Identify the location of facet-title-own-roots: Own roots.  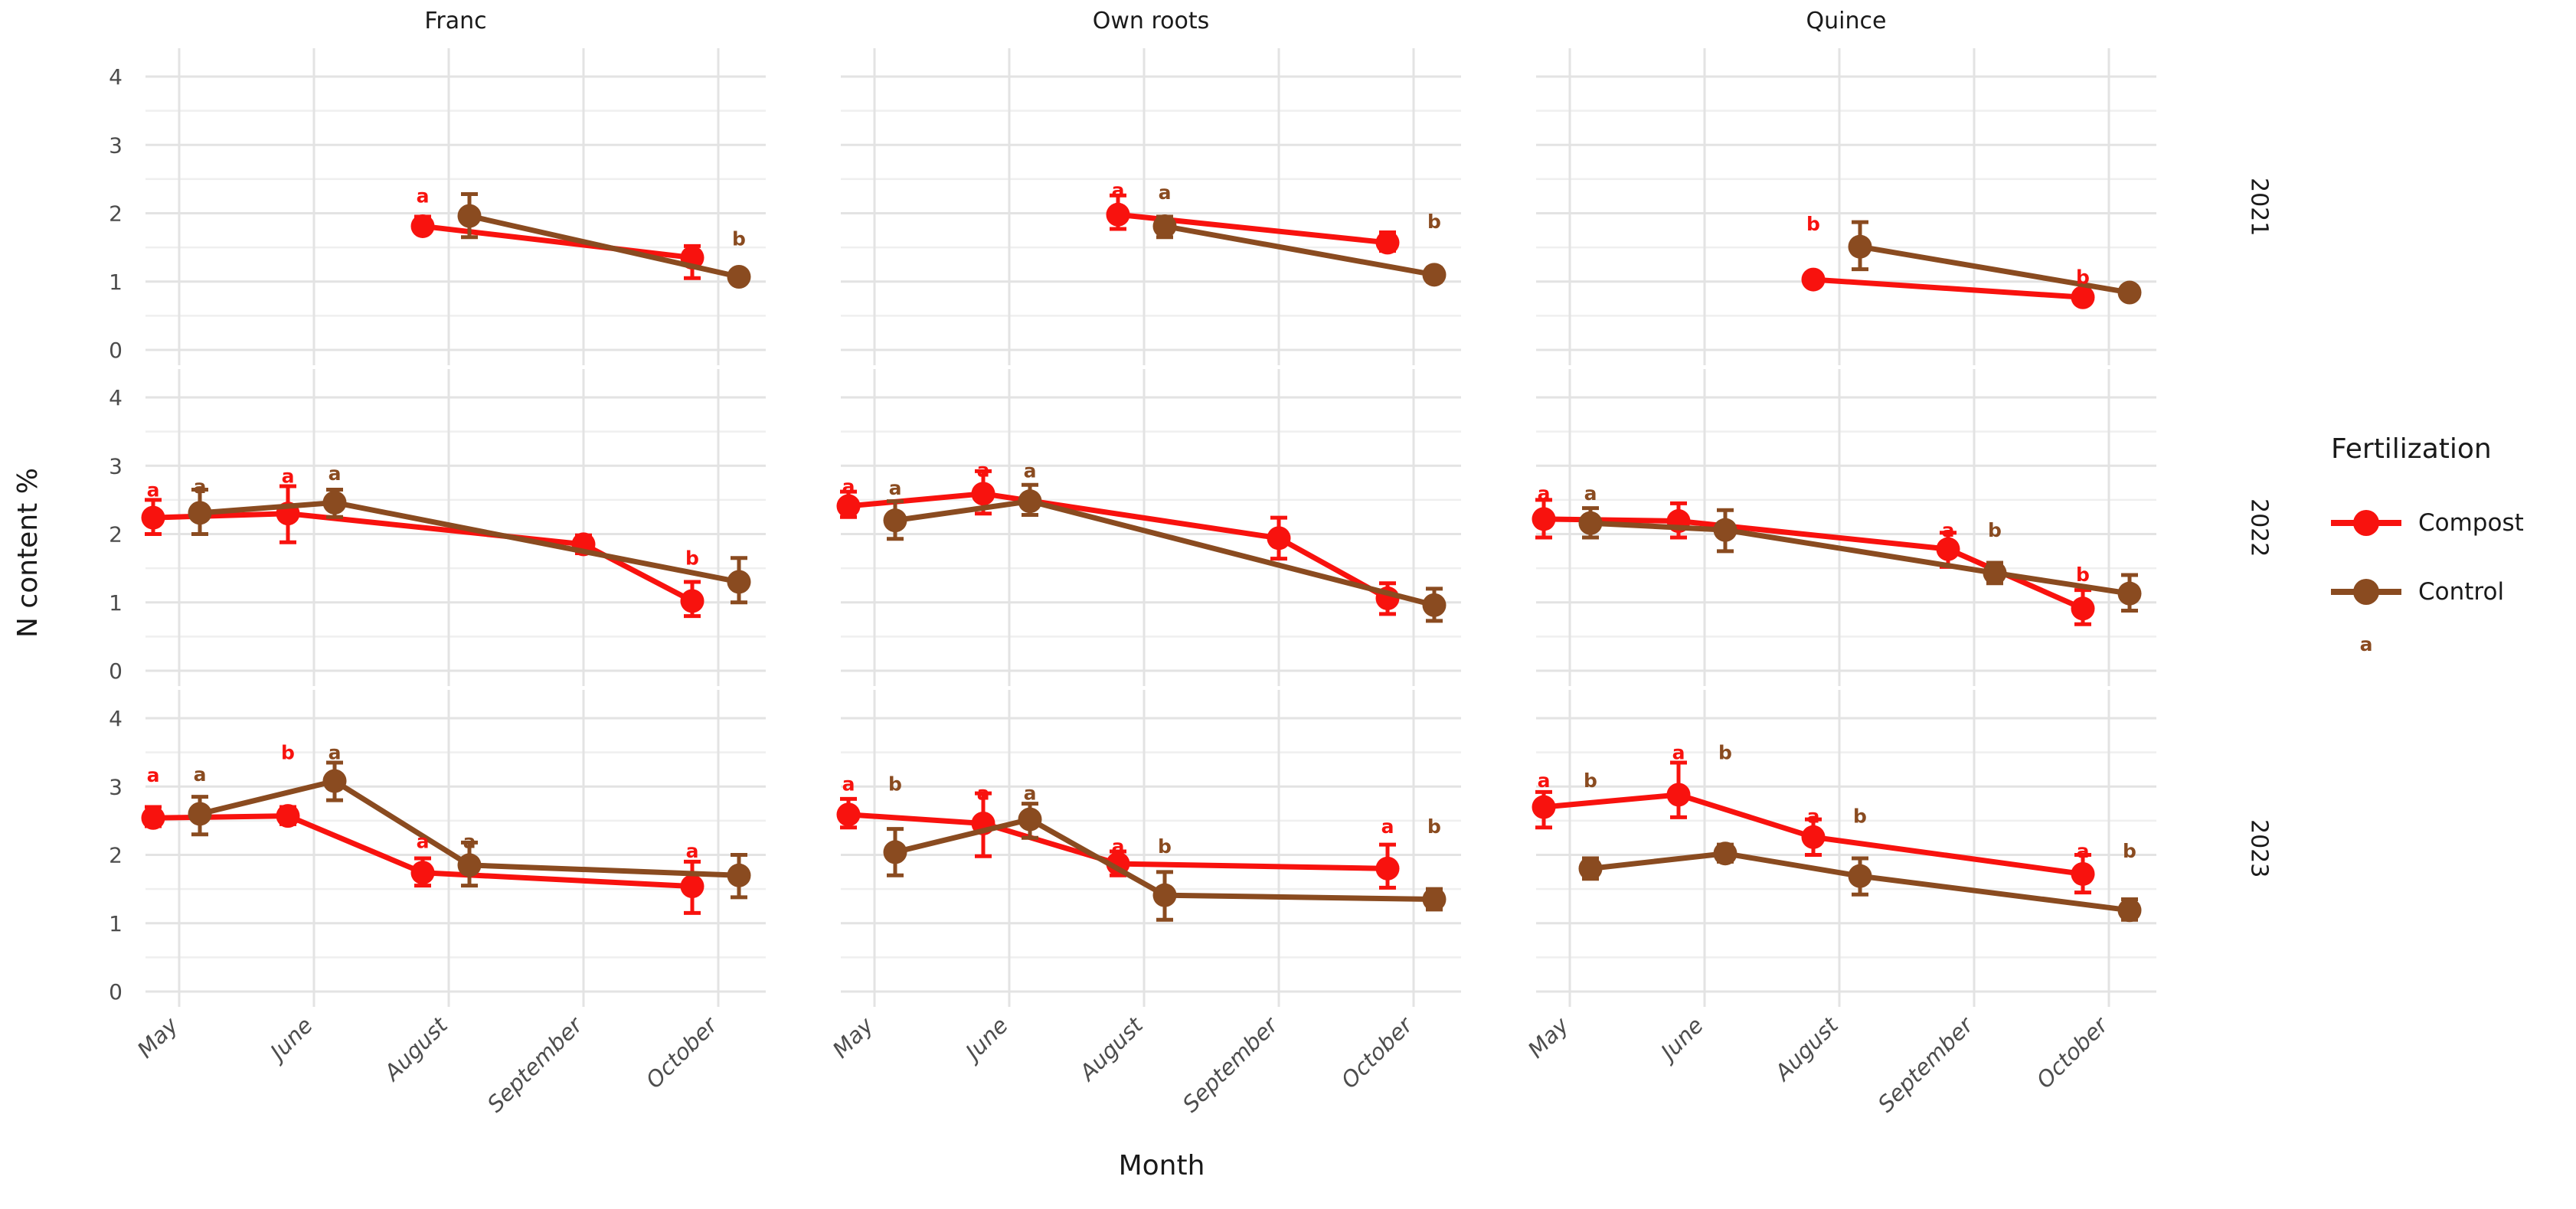
(1151, 21).